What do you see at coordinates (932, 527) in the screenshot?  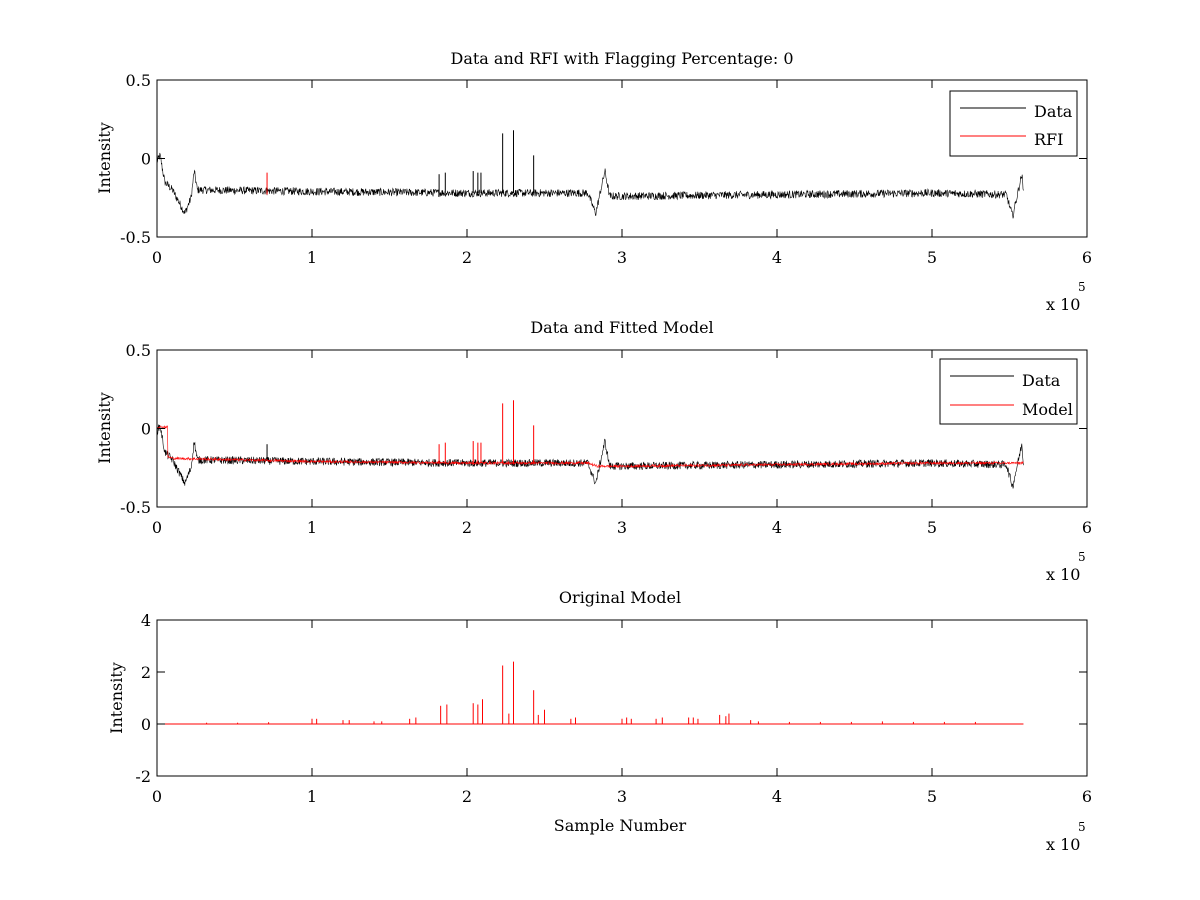 I see `panel-2-xtick-label-5: 5` at bounding box center [932, 527].